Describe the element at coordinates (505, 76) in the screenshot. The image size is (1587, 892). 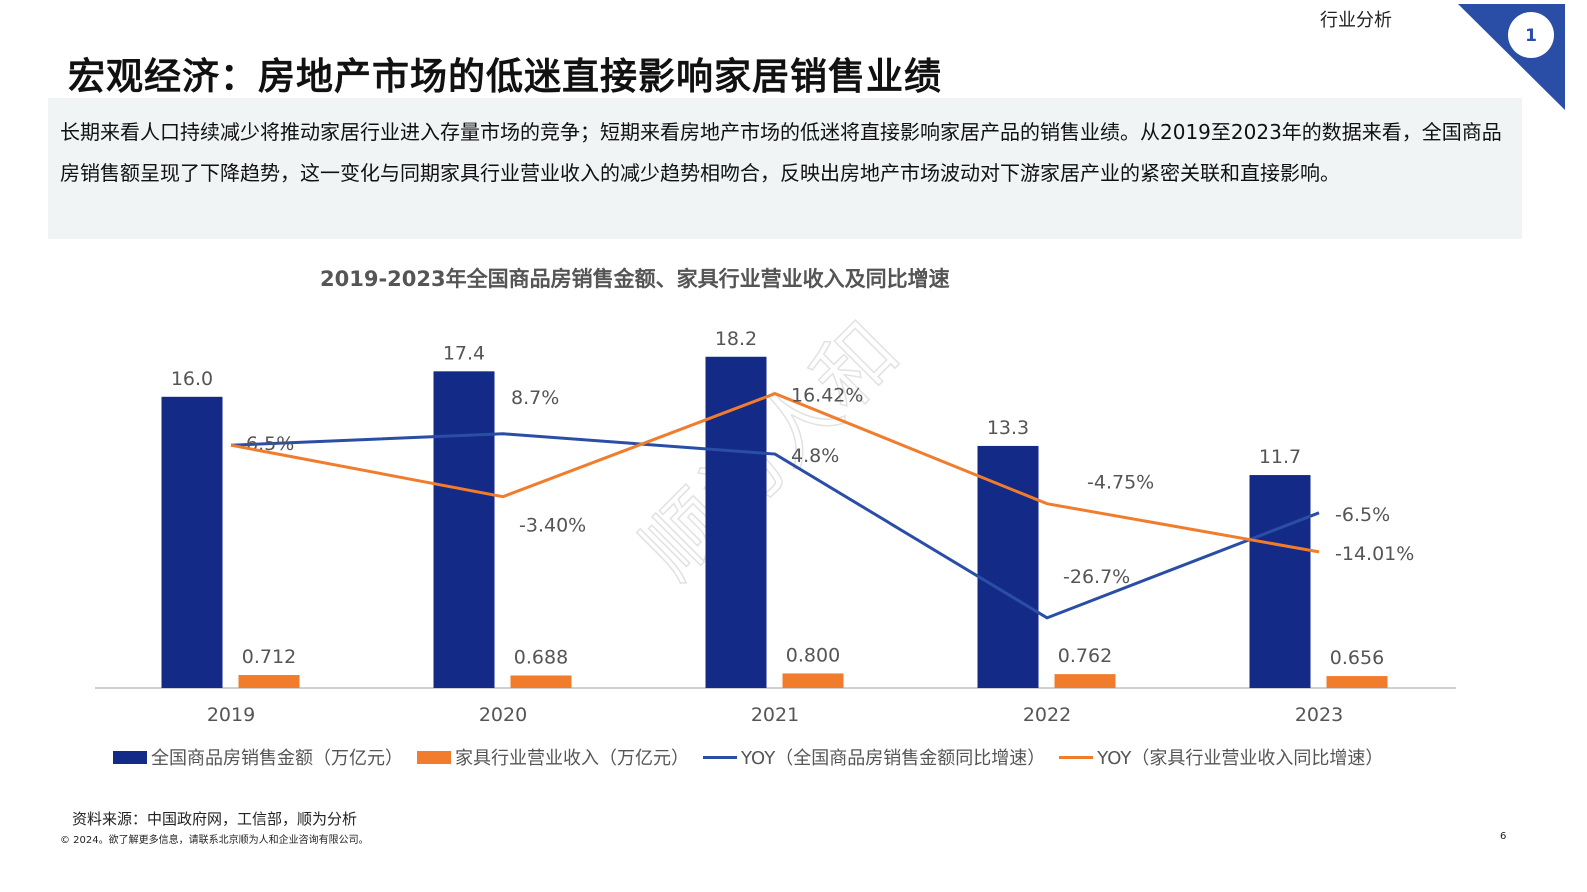
I see `page-title: 宏观经济：房地产市场的低迷直接影响家居销售业绩` at that location.